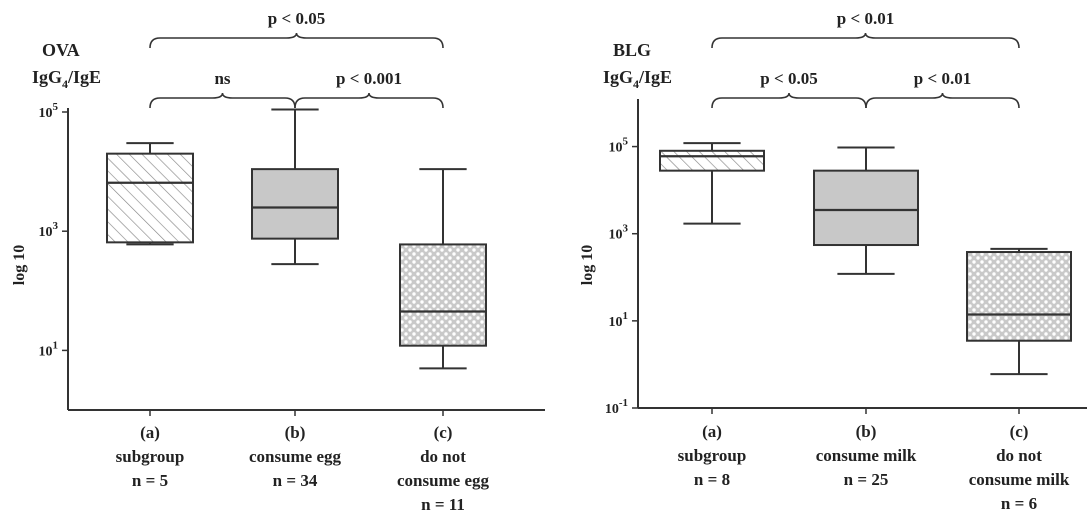 Image resolution: width=1087 pixels, height=524 pixels. I want to click on significance-label: p < 0.001, so click(369, 78).